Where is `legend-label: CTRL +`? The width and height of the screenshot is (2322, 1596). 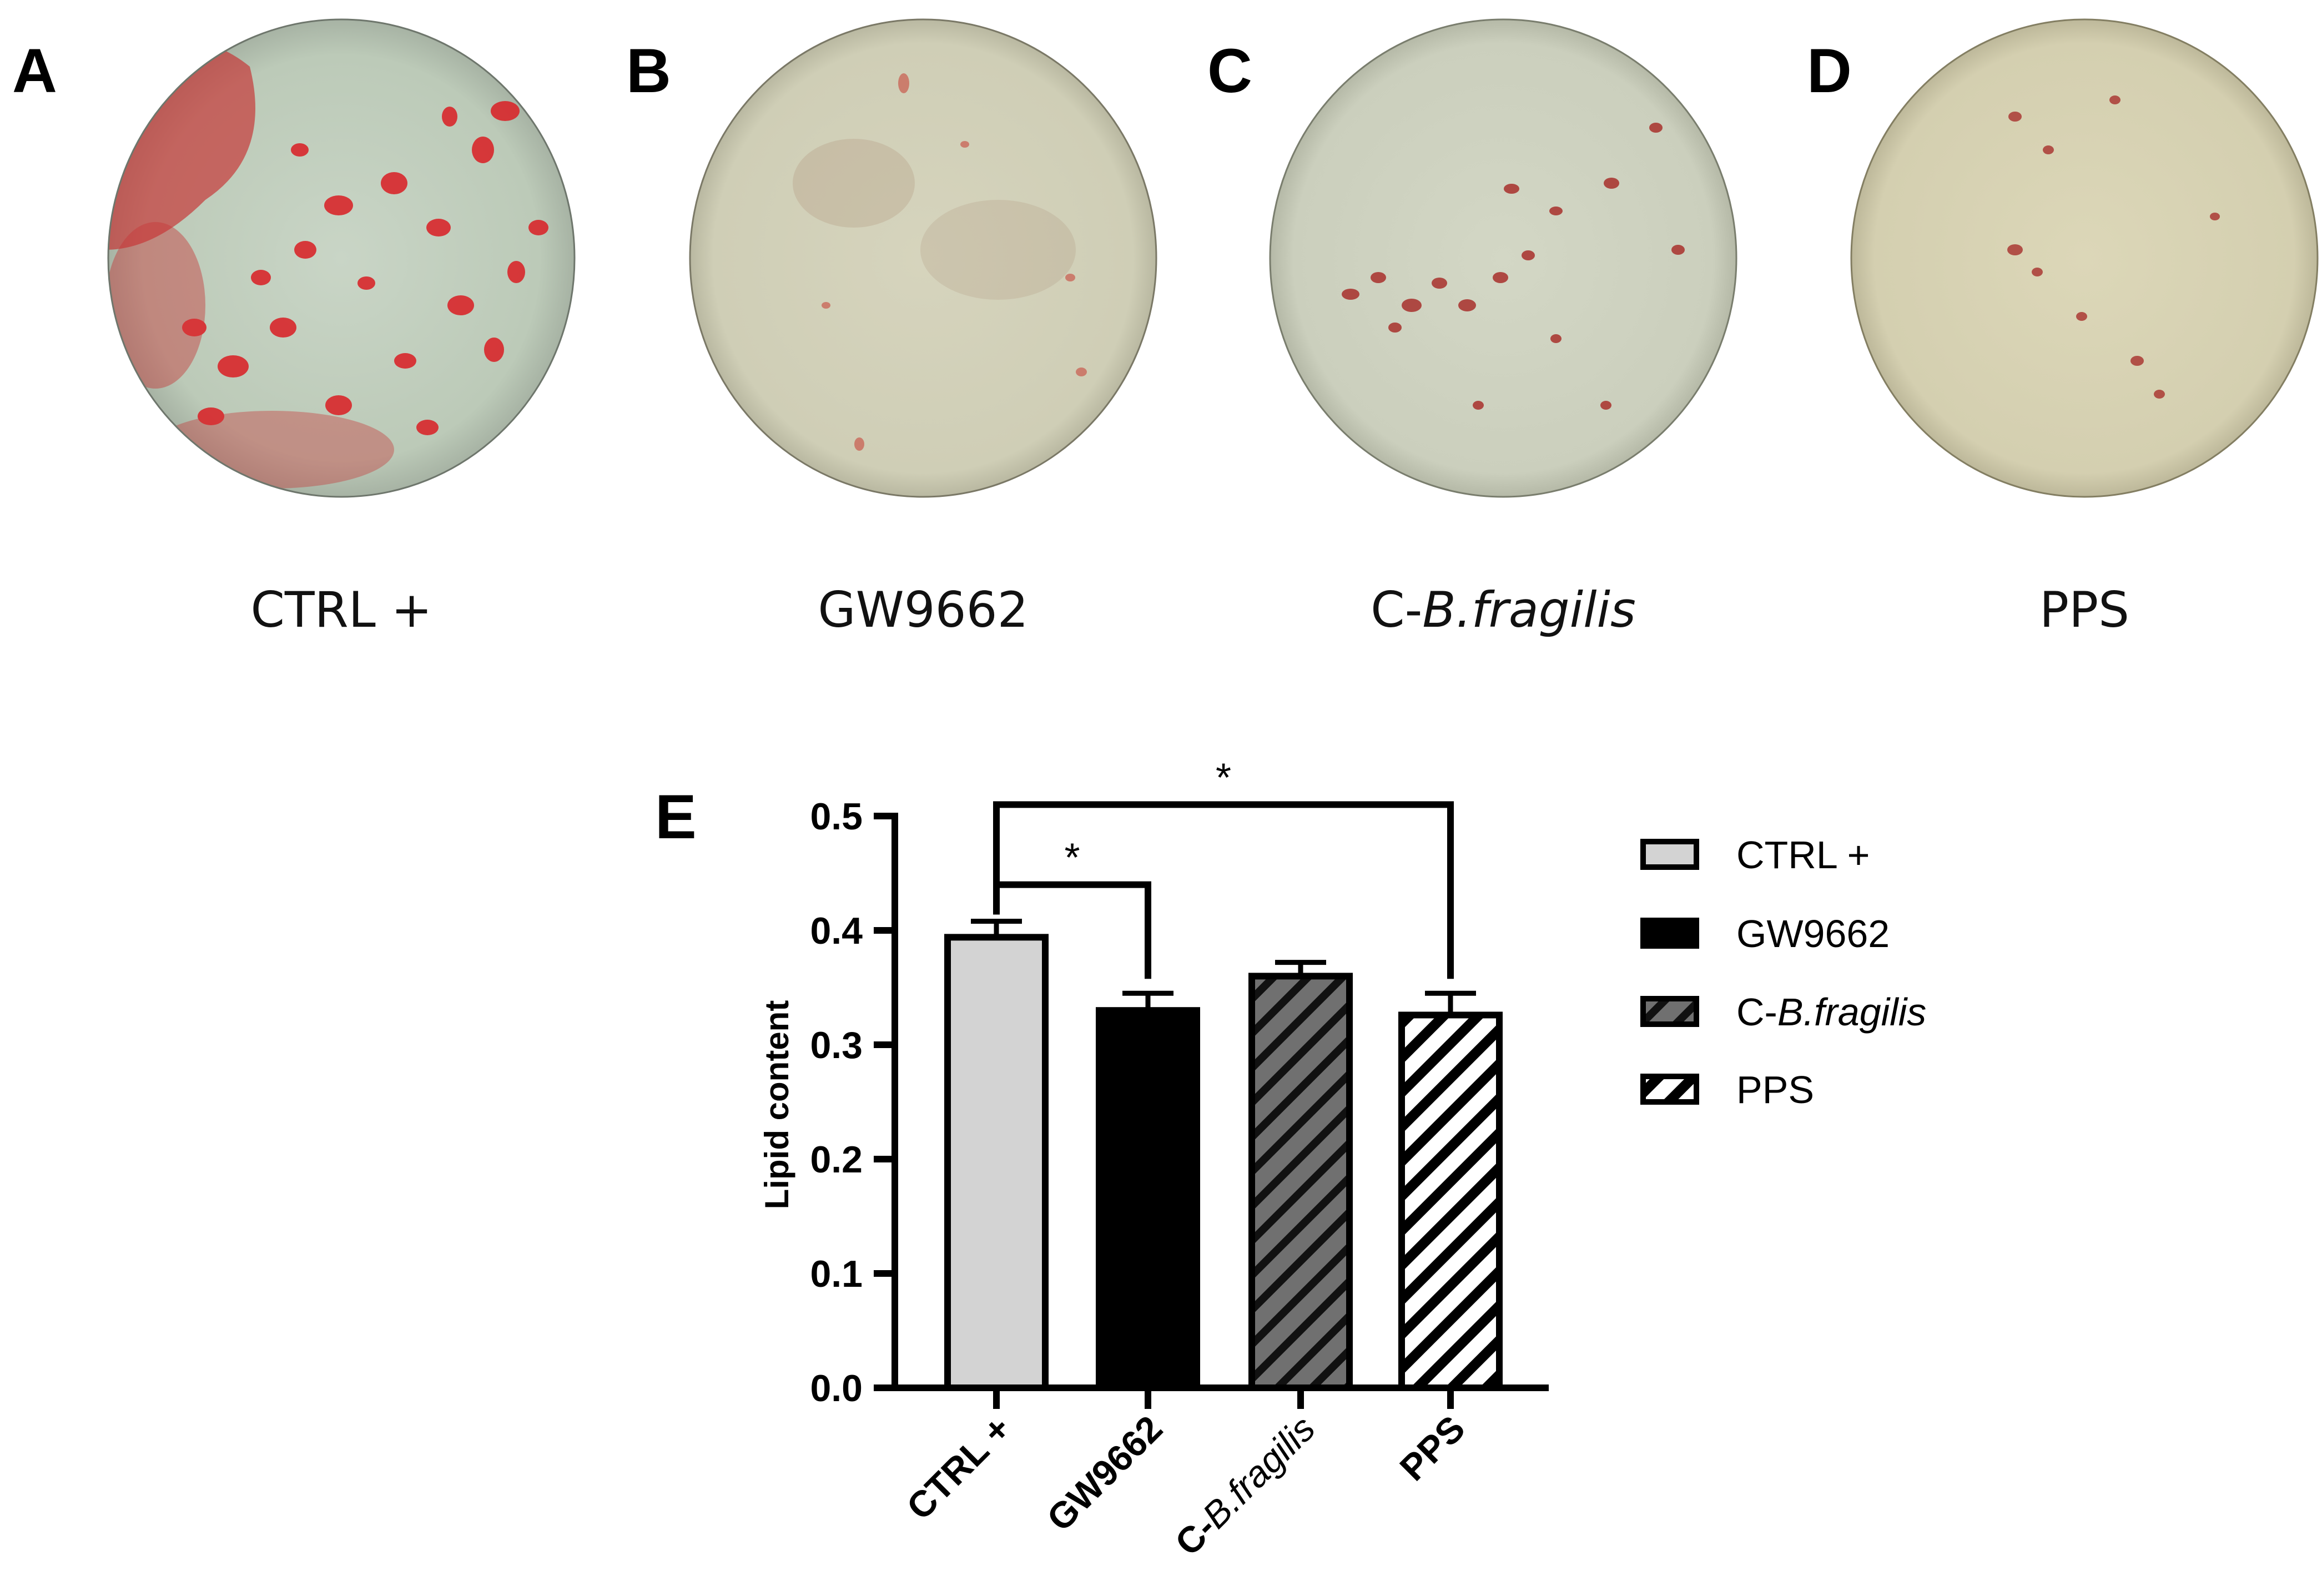
legend-label: CTRL + is located at coordinates (1803, 855).